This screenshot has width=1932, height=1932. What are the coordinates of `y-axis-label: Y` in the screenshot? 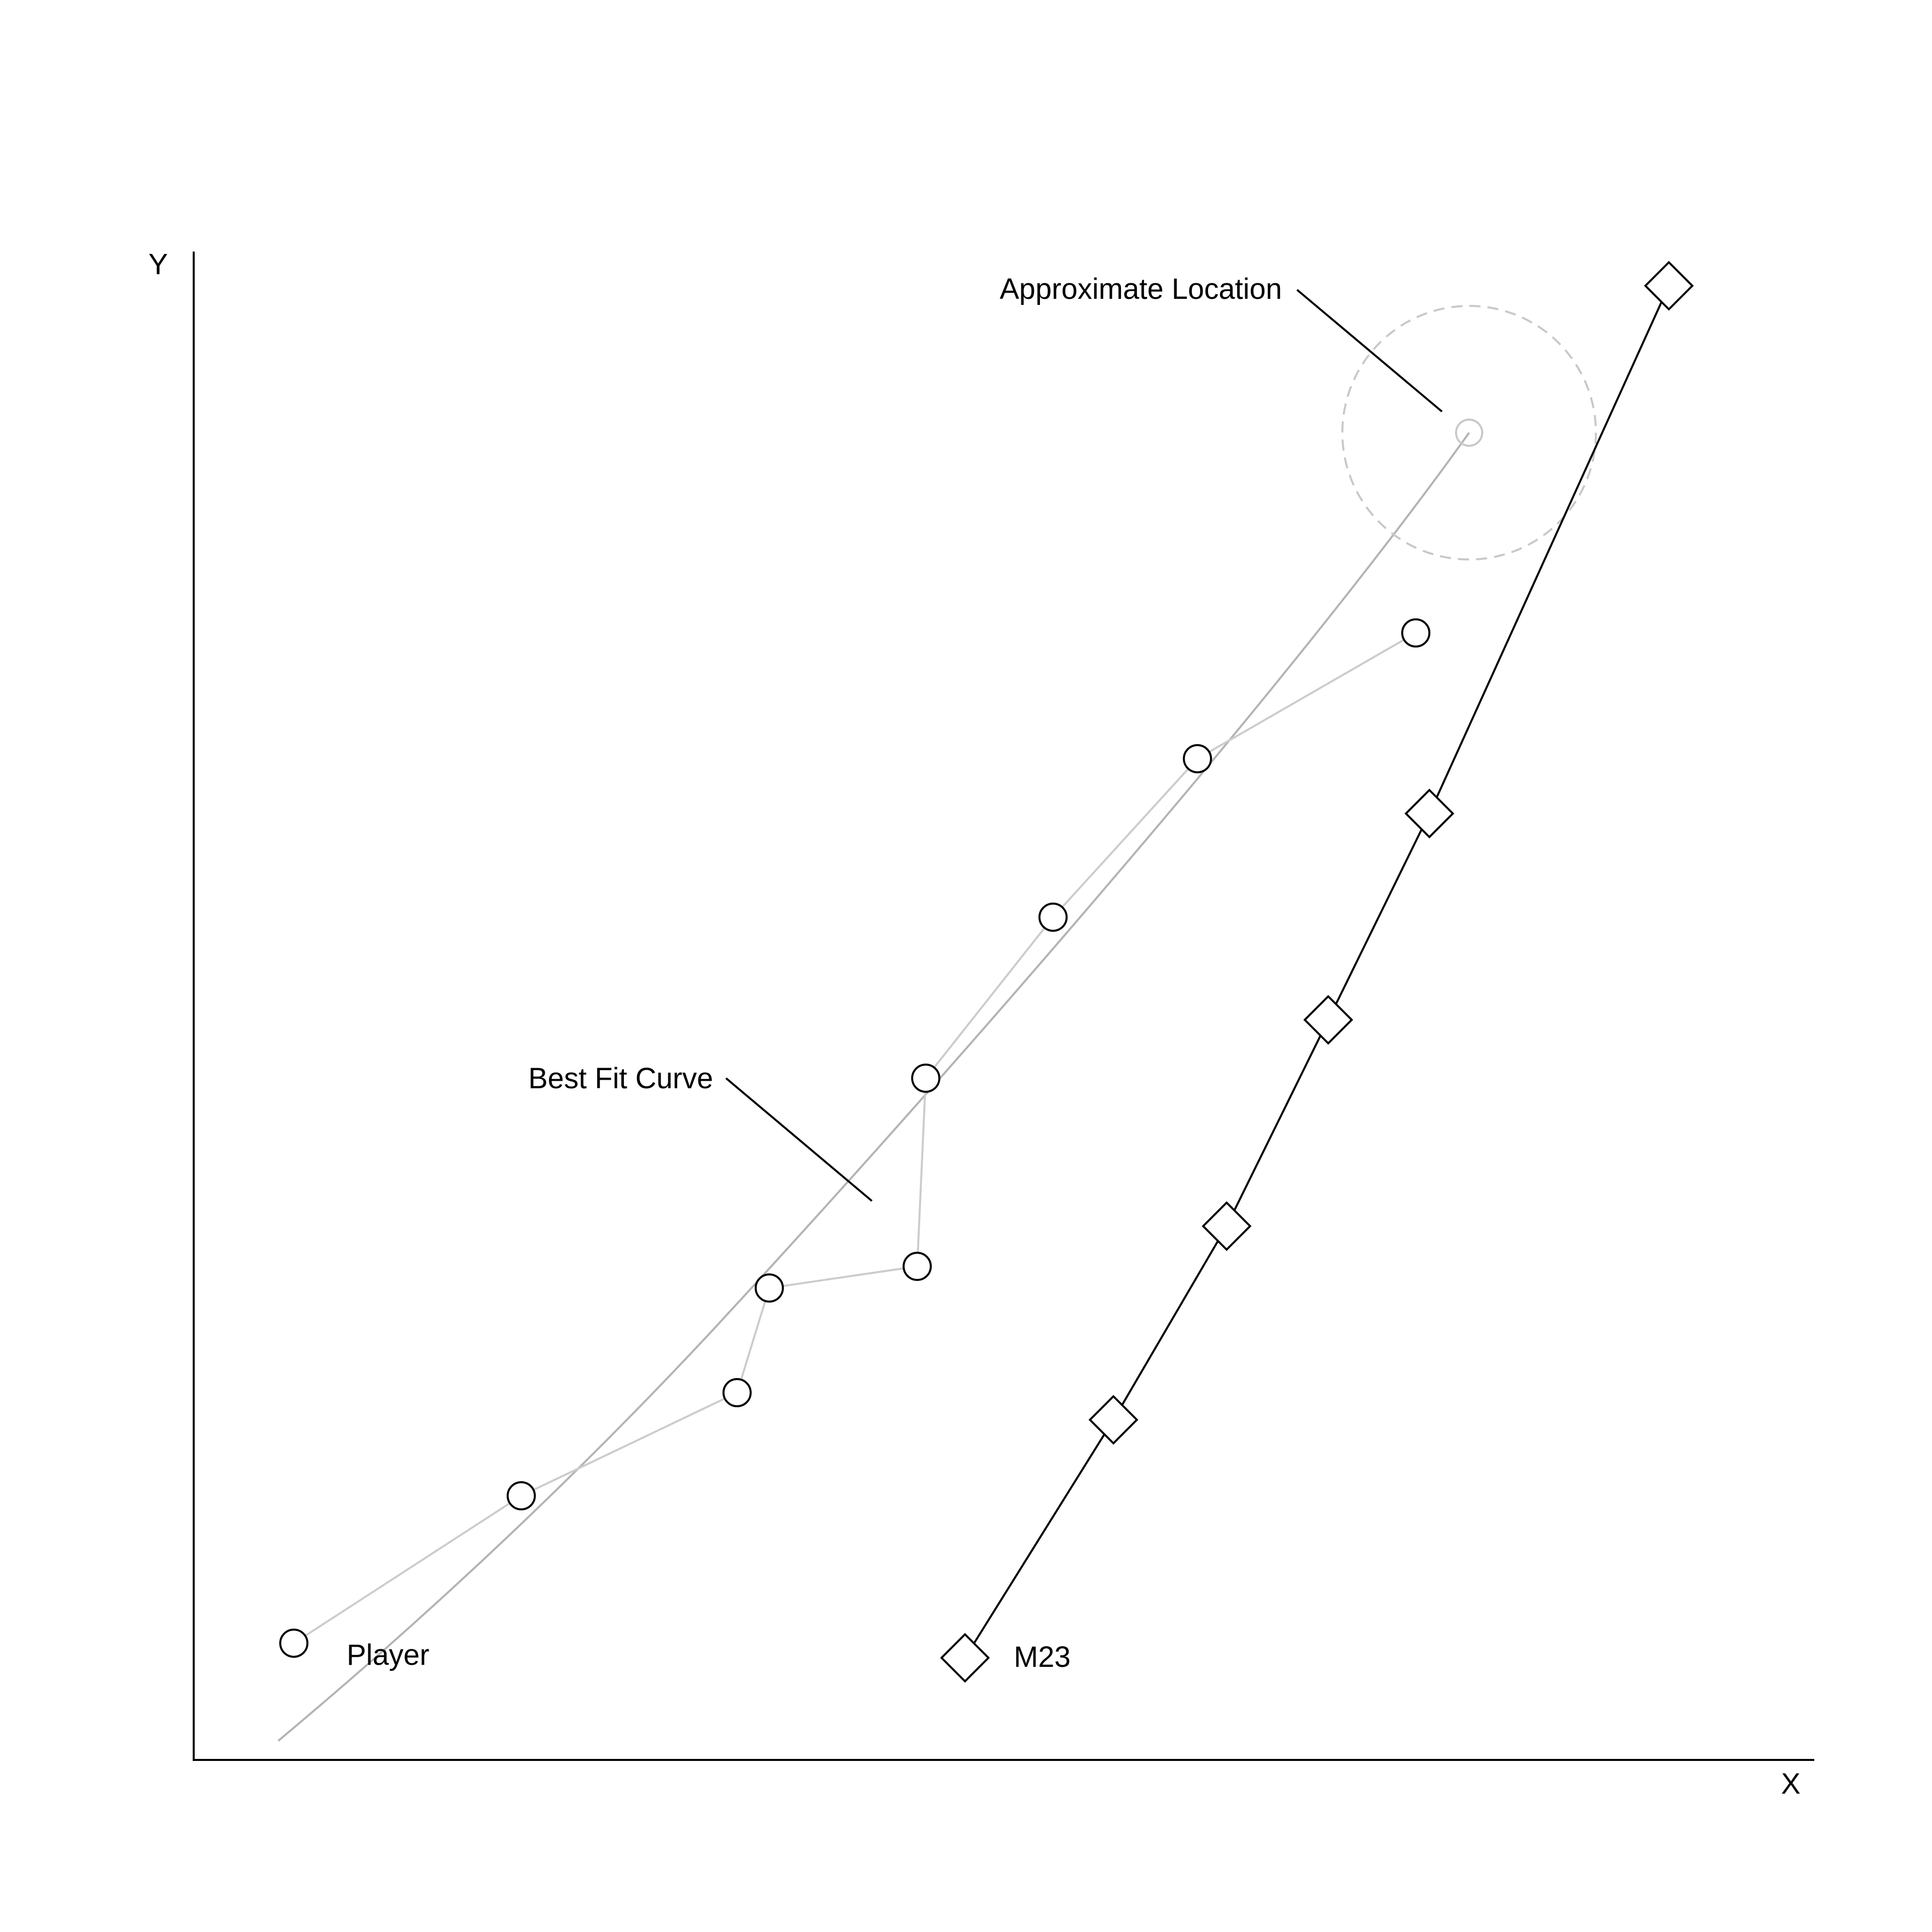 It's located at (158, 264).